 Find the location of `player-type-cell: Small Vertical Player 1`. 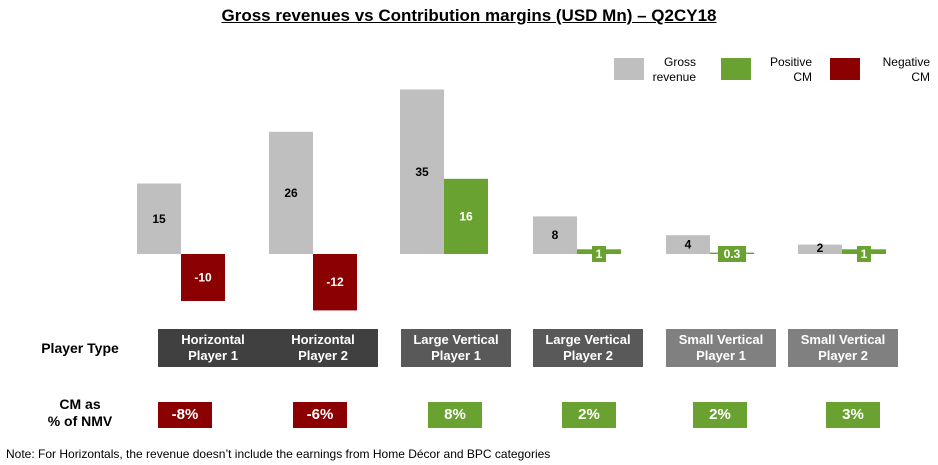

player-type-cell: Small Vertical Player 1 is located at coordinates (721, 348).